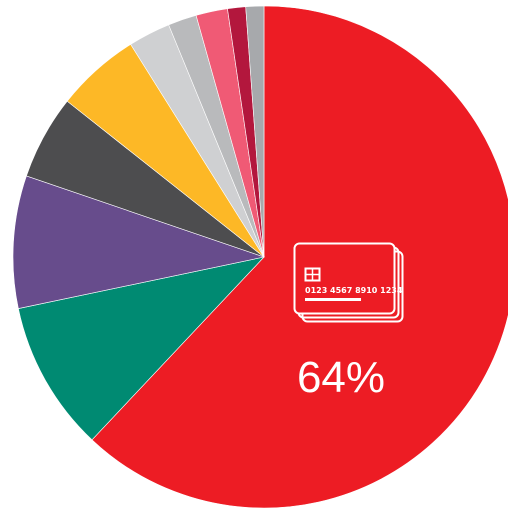 The height and width of the screenshot is (508, 508). Describe the element at coordinates (333, 299) in the screenshot. I see `card-stripe` at that location.